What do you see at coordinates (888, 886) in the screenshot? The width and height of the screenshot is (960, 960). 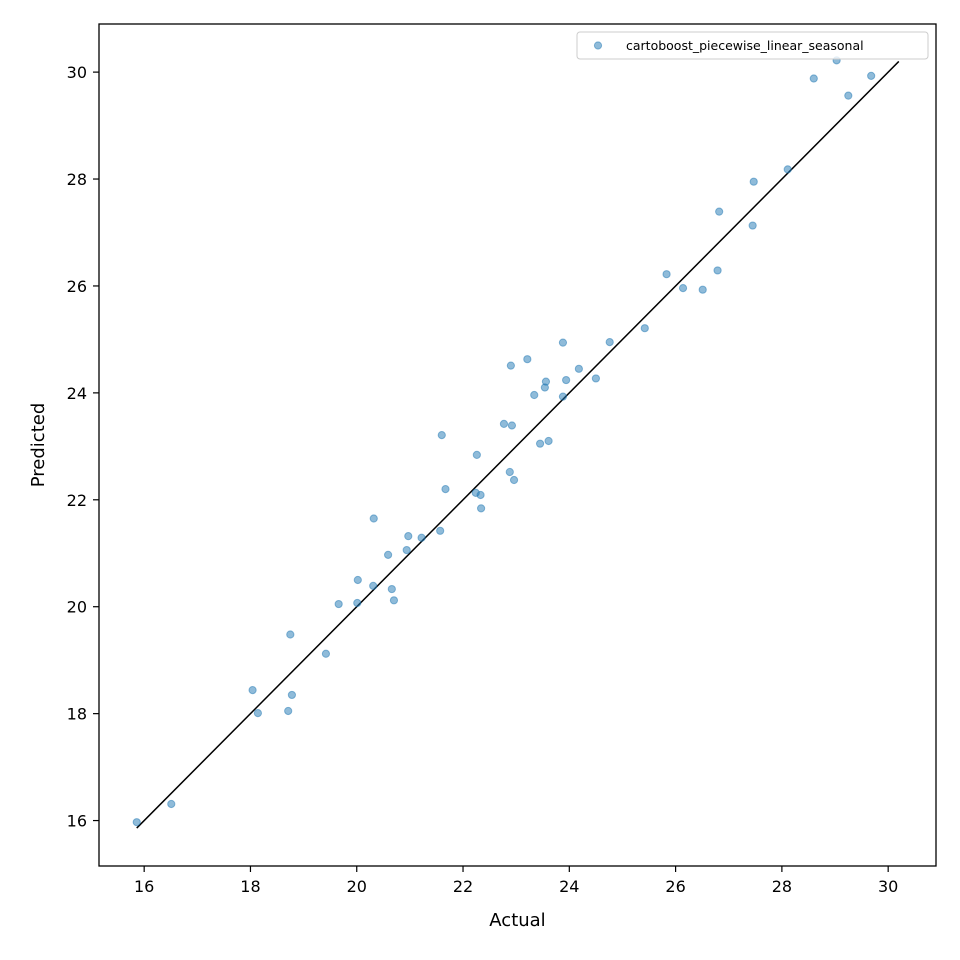 I see `x-tick-label: 30` at bounding box center [888, 886].